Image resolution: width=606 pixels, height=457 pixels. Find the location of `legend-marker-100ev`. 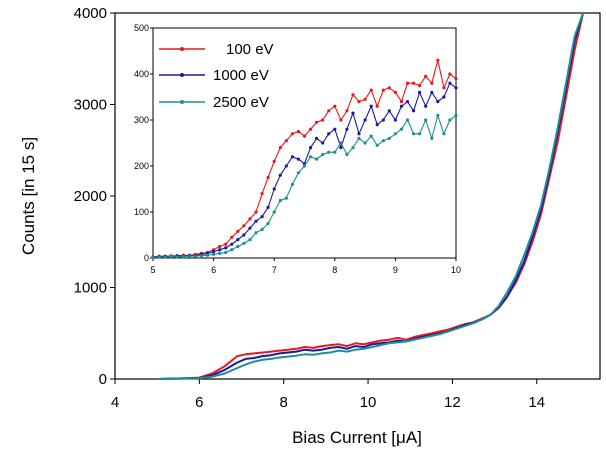

legend-marker-100ev is located at coordinates (182, 49).